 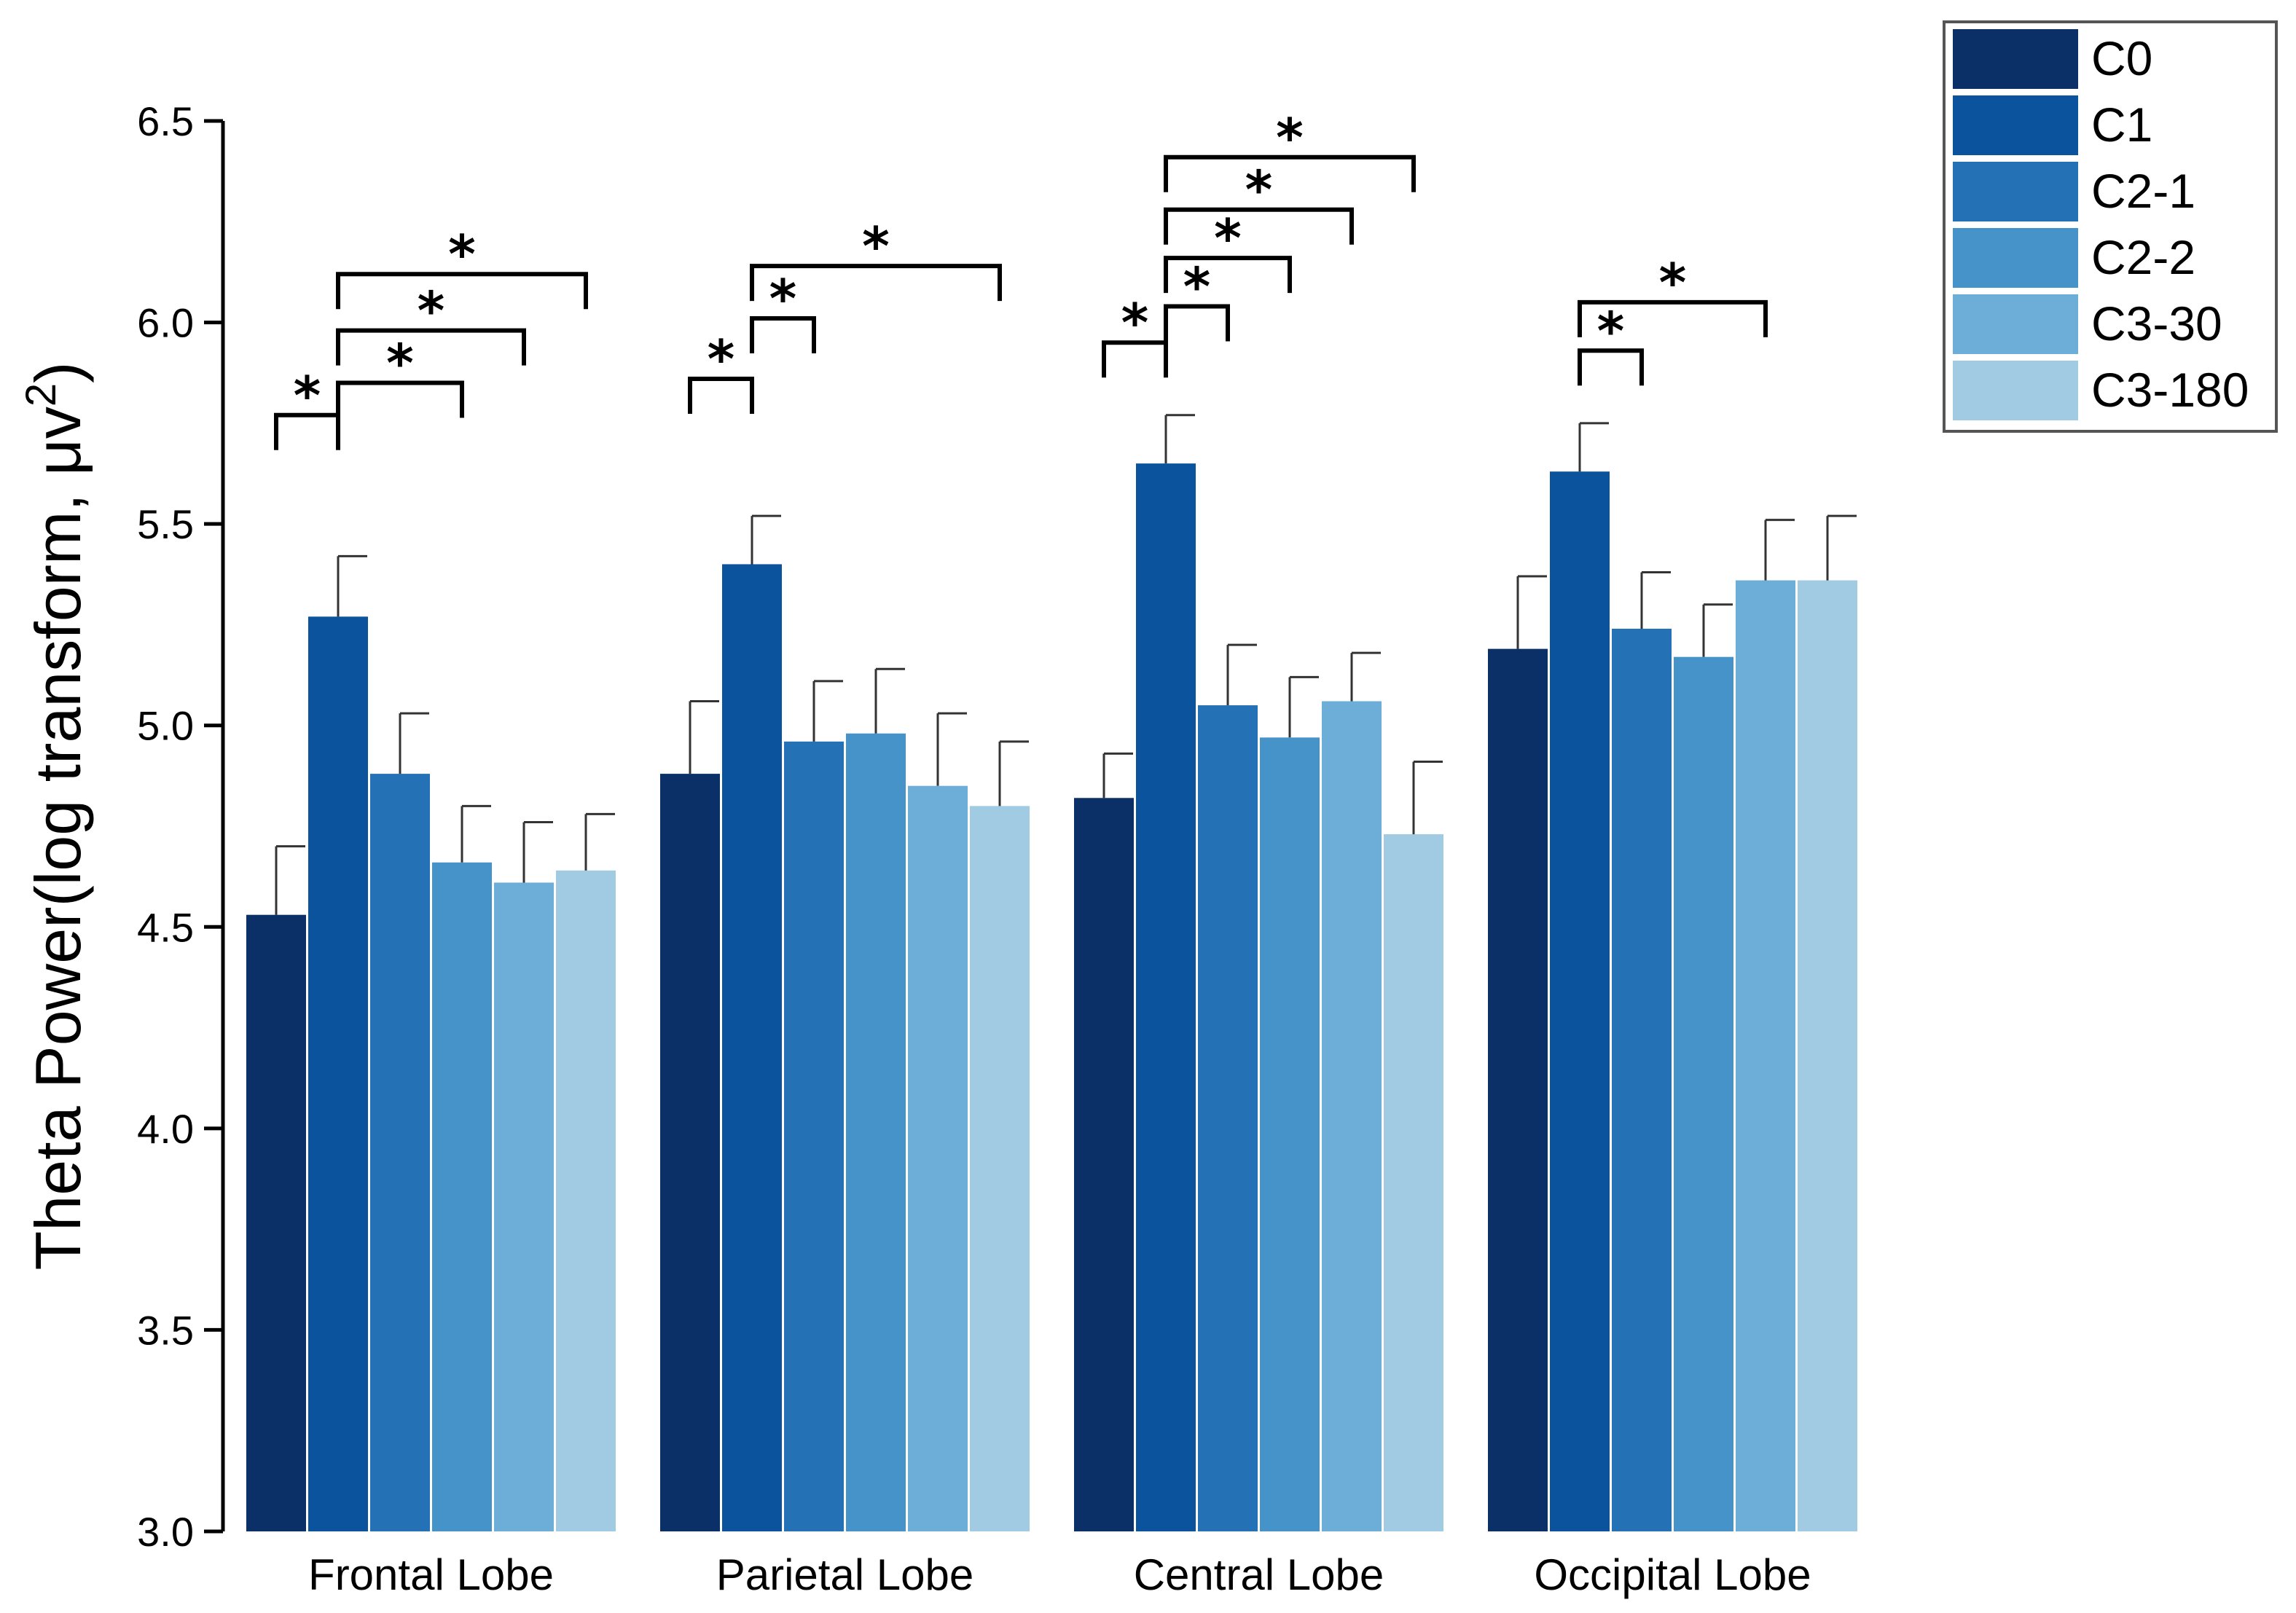 I want to click on significance-star-9: *, so click(x=1228, y=238).